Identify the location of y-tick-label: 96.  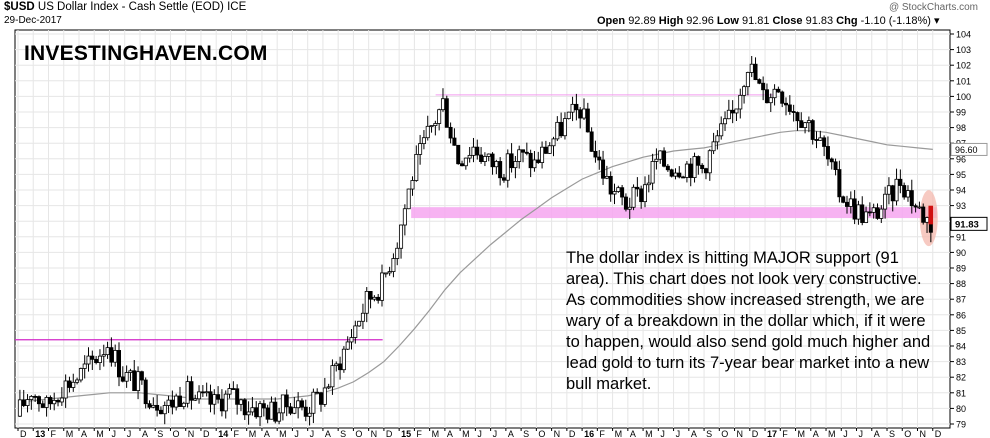
(961, 159).